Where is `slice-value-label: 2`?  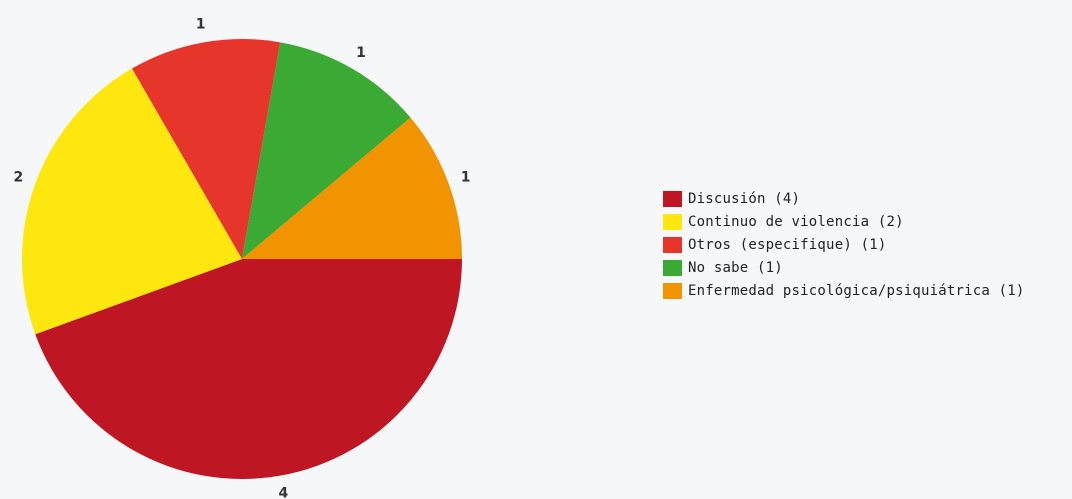 slice-value-label: 2 is located at coordinates (18, 178).